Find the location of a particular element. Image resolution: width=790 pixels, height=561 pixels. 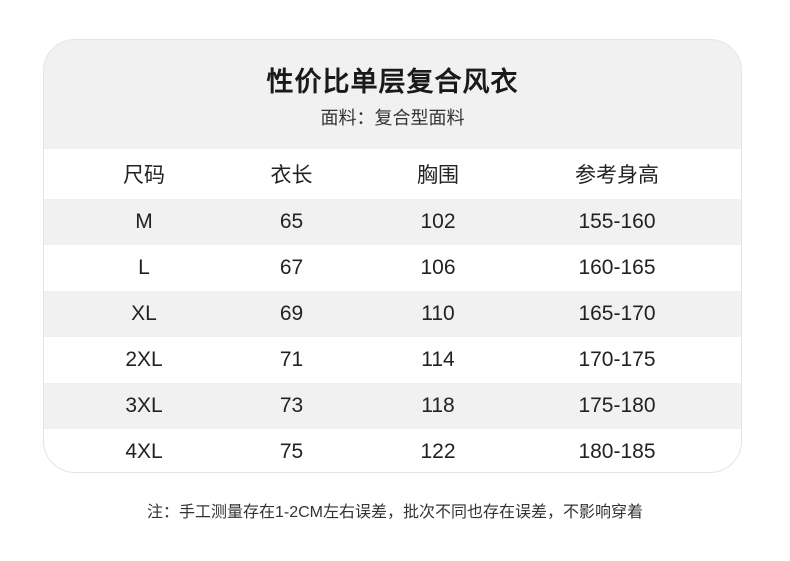

table-cell: 106 is located at coordinates (438, 267).